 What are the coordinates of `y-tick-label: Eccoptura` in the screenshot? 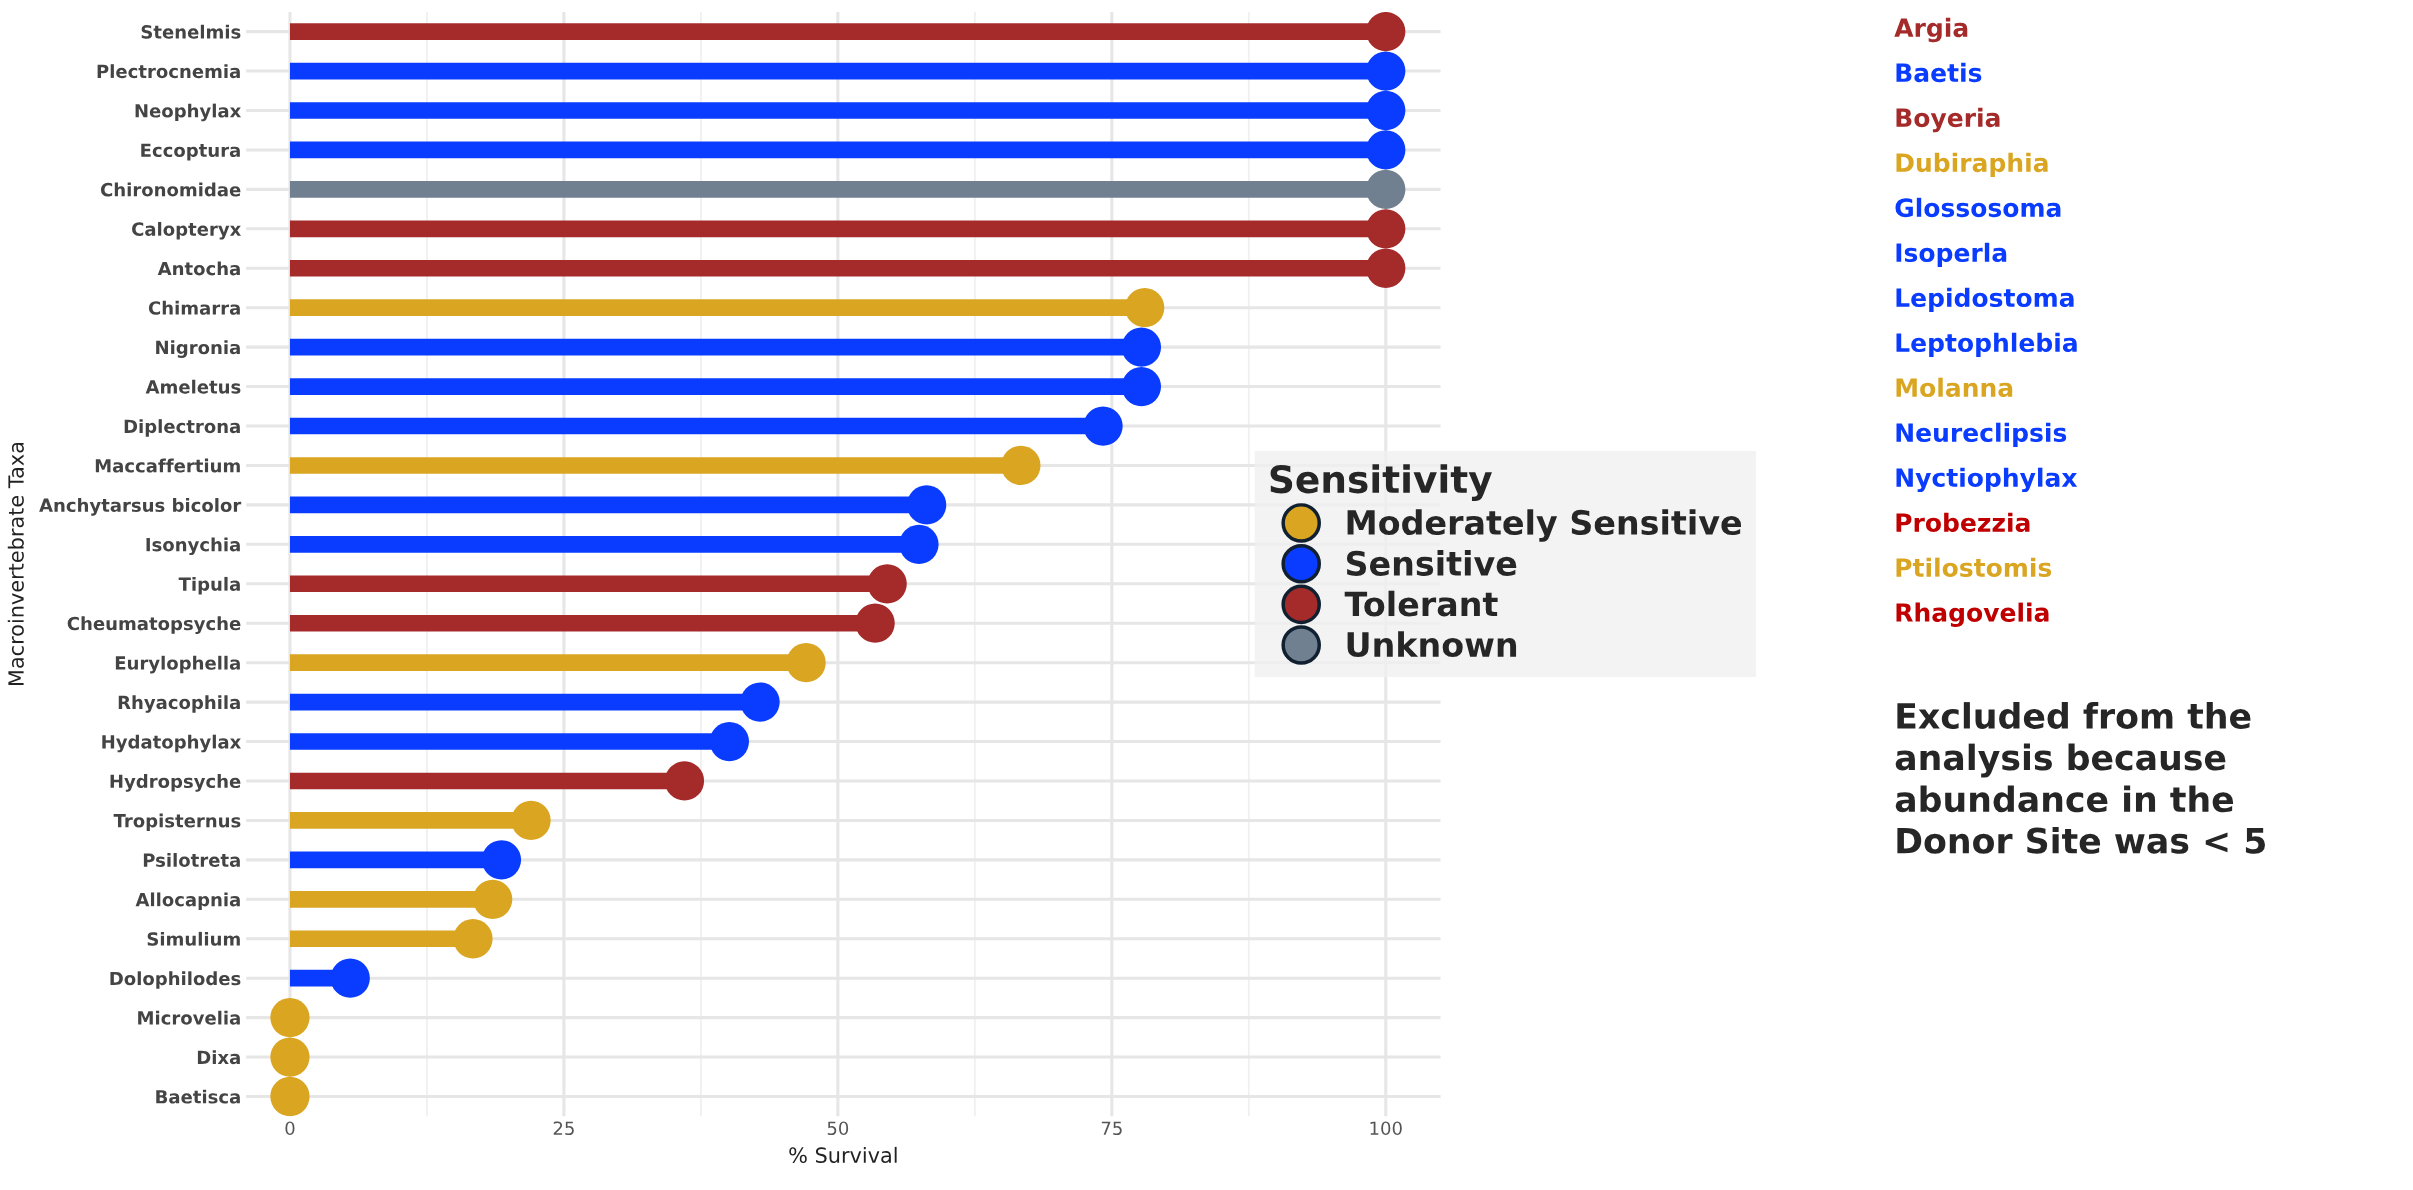 It's located at (190, 152).